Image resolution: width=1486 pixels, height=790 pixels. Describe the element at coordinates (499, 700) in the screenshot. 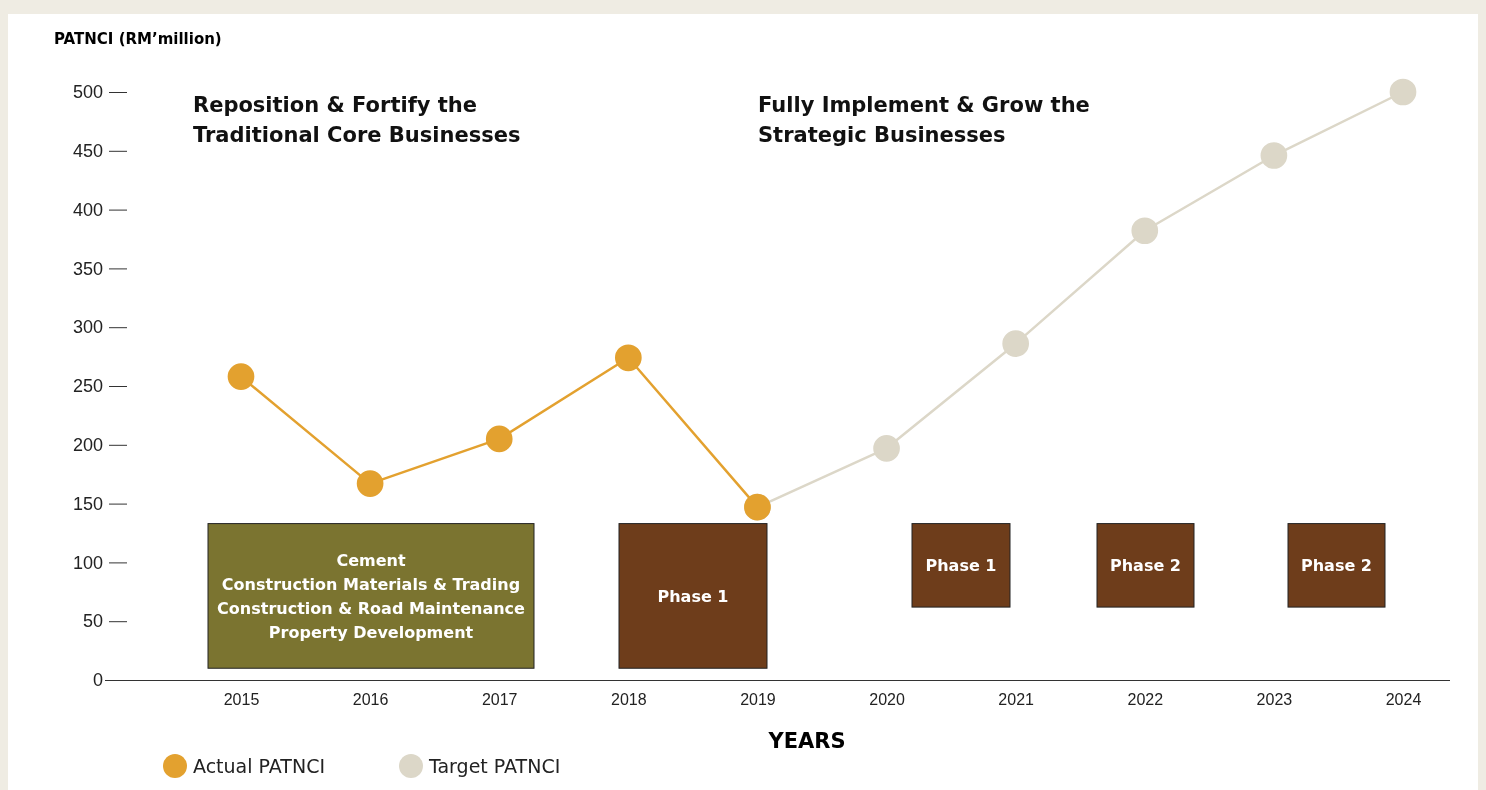

I see `x-tick-label: 2017` at that location.